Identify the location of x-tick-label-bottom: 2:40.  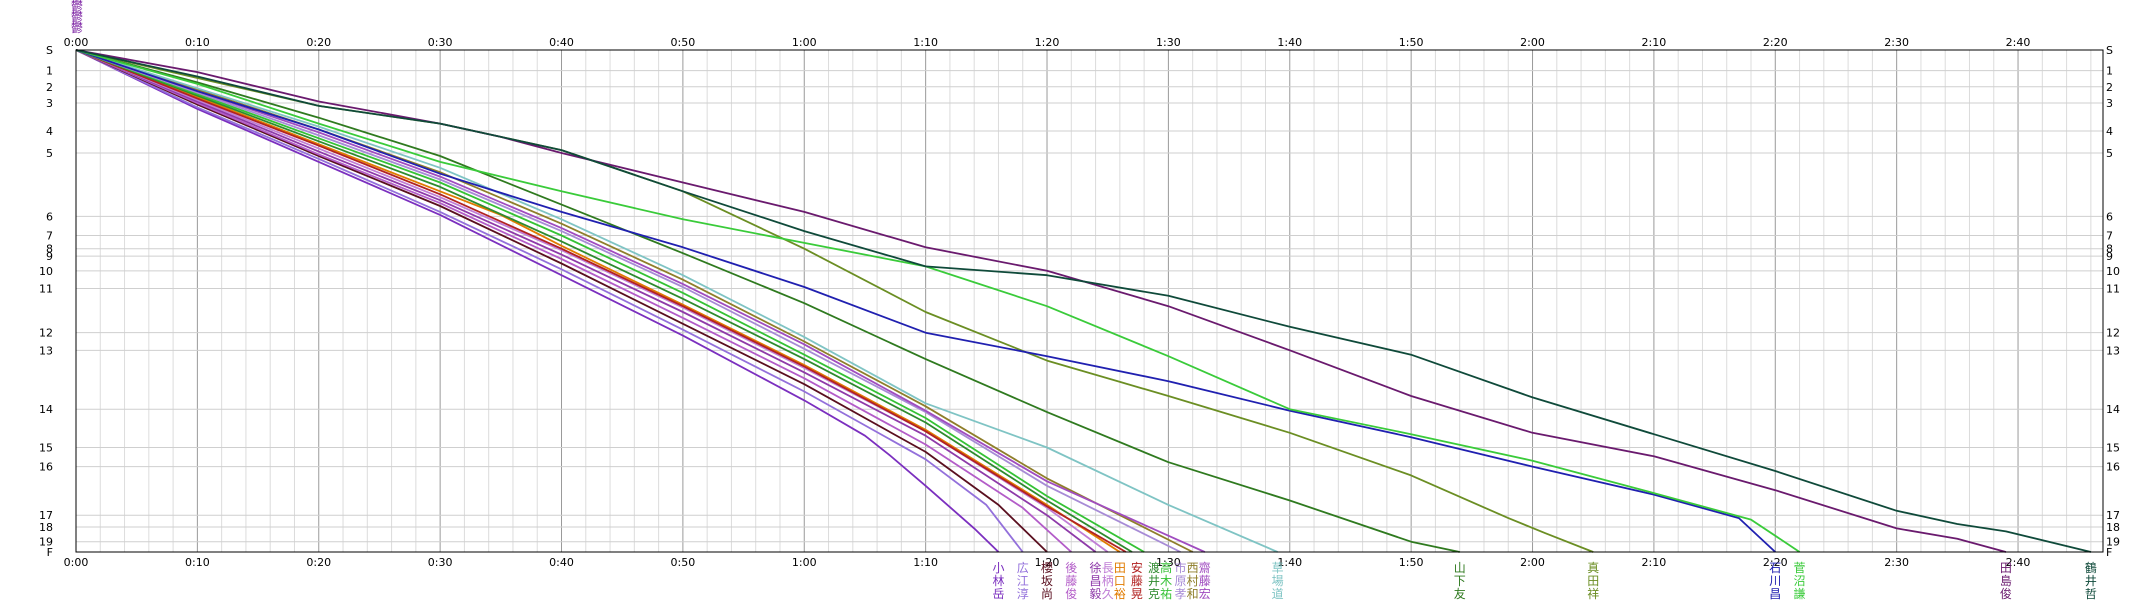
(2018, 562).